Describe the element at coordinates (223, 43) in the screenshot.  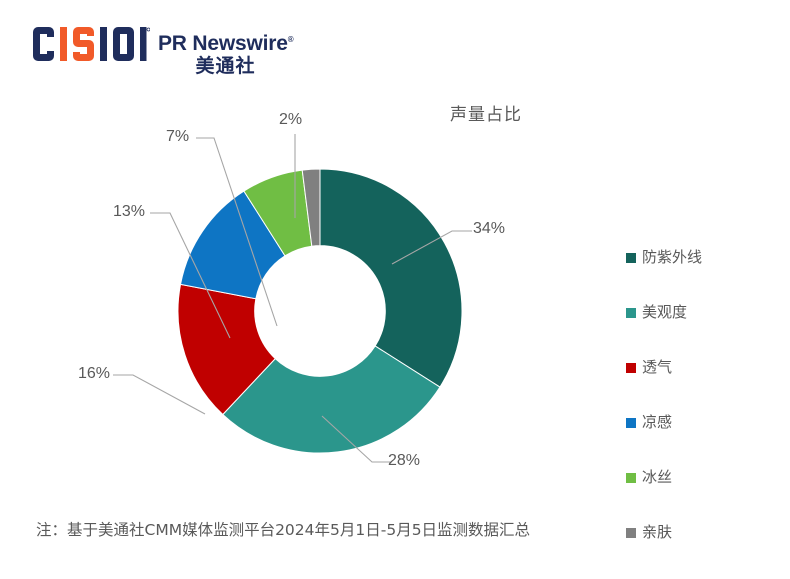
I see `pr-newswire-text: PR Newswire` at that location.